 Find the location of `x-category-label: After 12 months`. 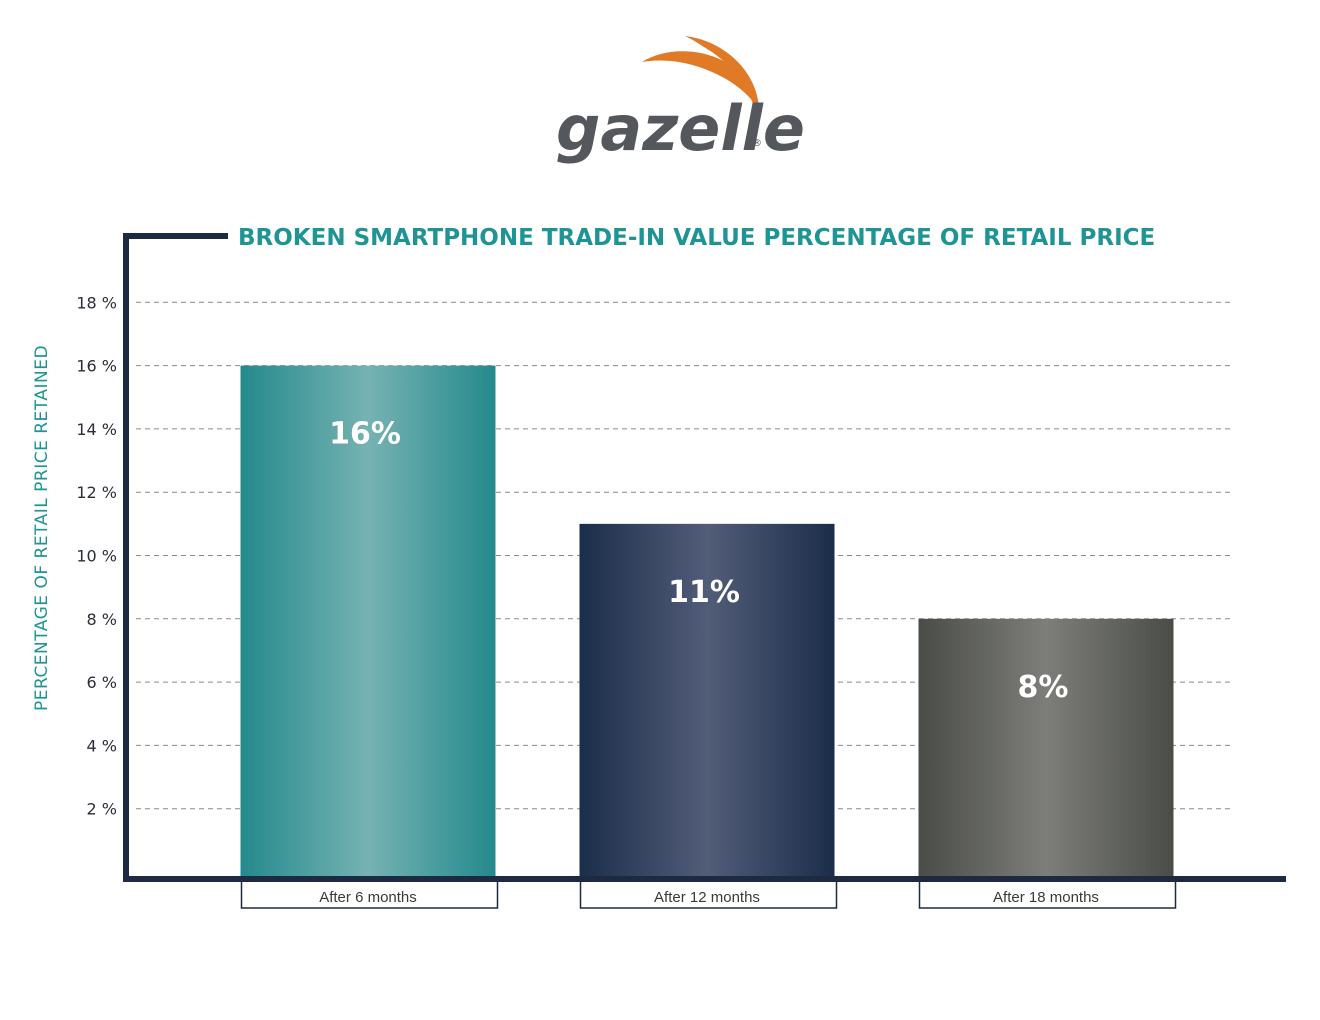

x-category-label: After 12 months is located at coordinates (707, 897).